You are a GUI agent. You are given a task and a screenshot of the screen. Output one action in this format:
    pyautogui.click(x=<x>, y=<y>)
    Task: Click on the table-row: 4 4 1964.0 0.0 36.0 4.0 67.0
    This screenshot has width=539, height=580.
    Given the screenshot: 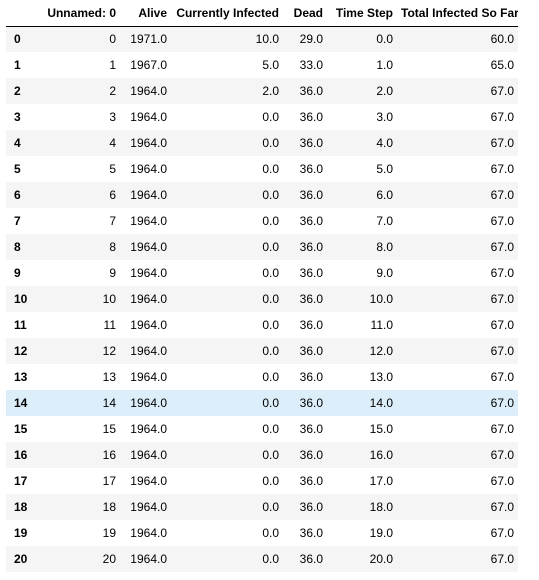 What is the action you would take?
    pyautogui.click(x=262, y=143)
    